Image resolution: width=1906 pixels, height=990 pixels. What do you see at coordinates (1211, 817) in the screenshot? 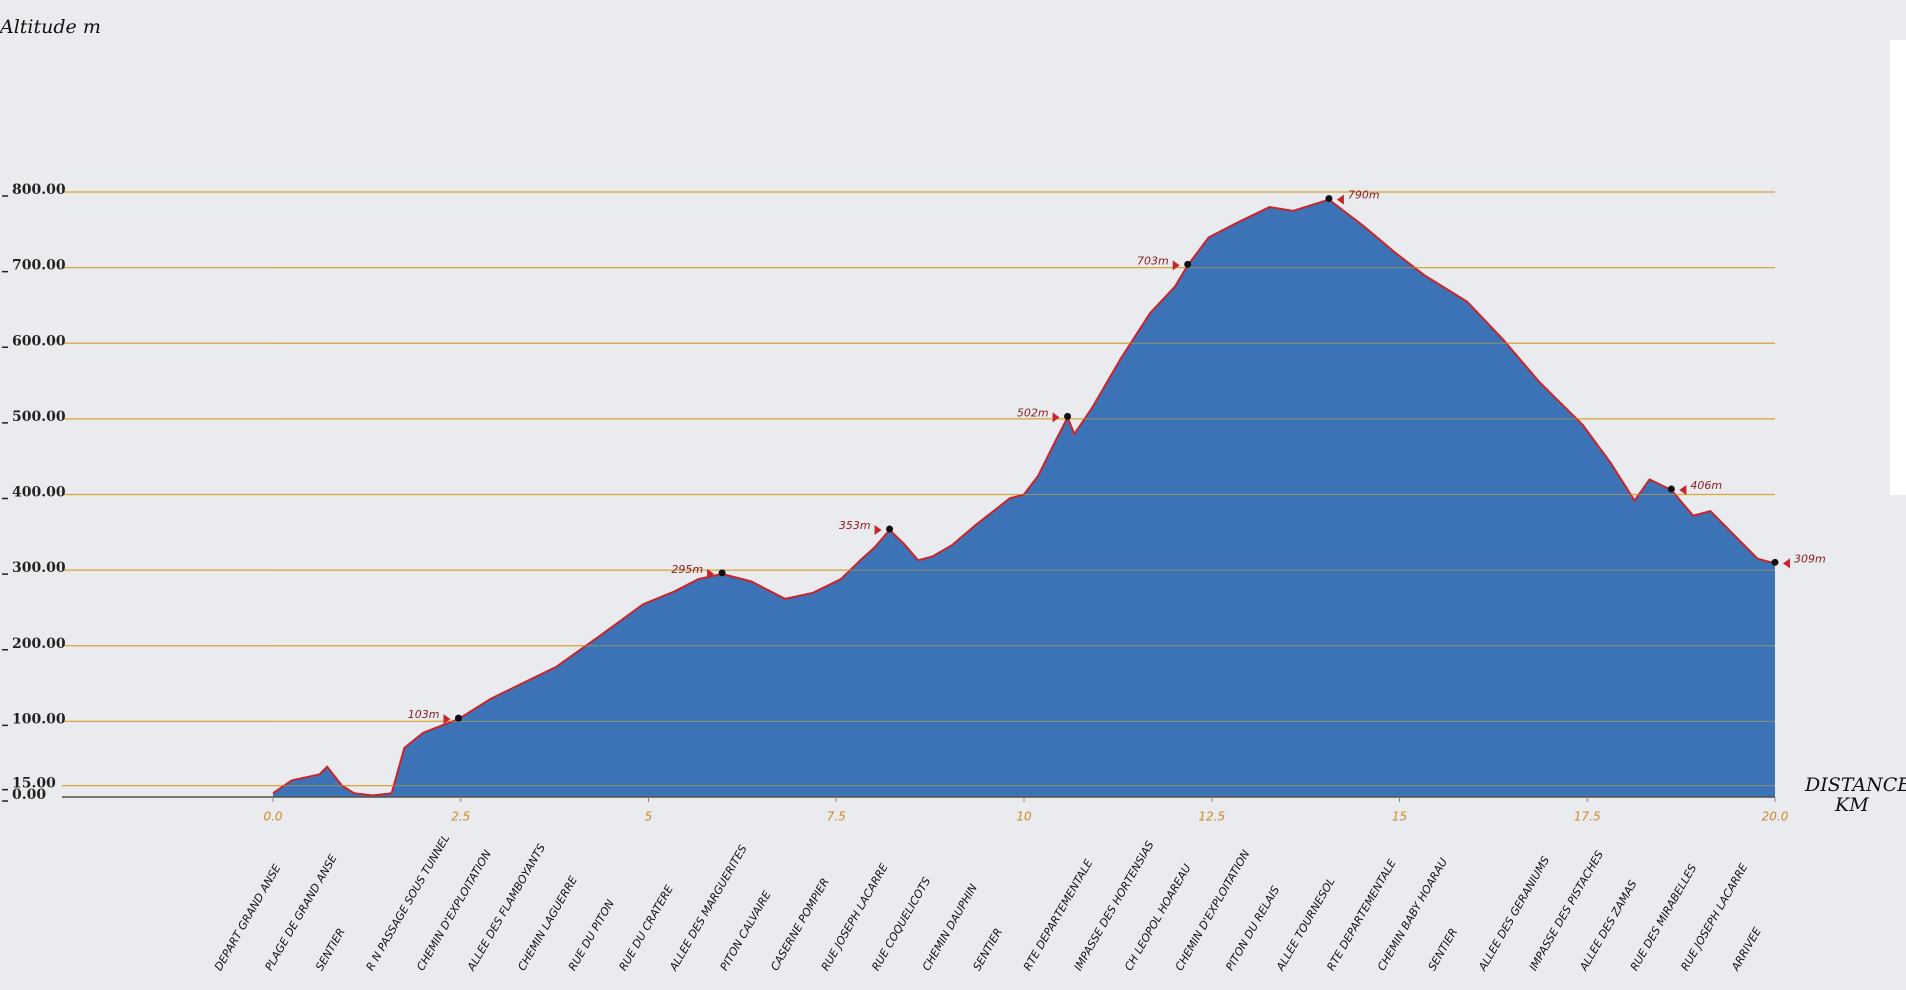
I see `x-tick-label: 12.5` at bounding box center [1211, 817].